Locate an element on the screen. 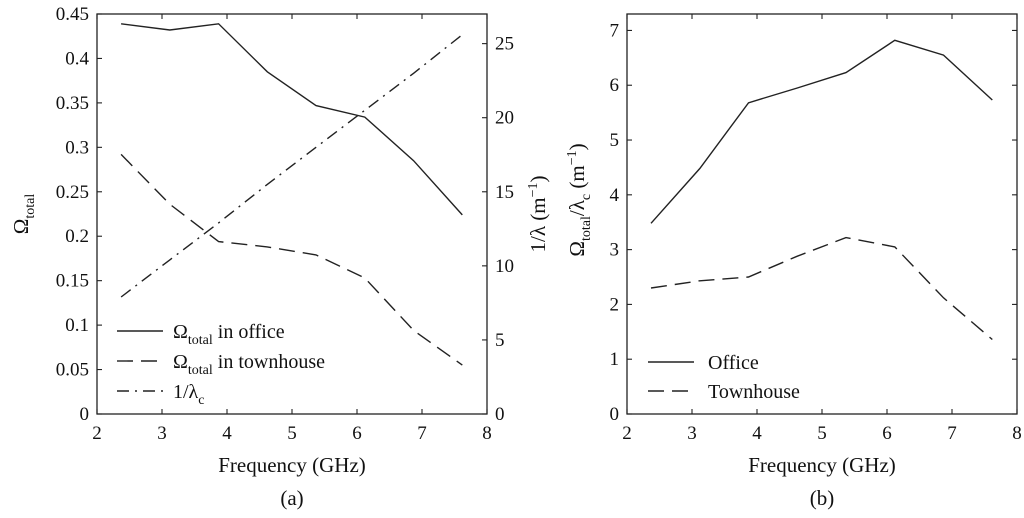 This screenshot has width=1024, height=518. y-tick-label: 0.4 is located at coordinates (77, 58).